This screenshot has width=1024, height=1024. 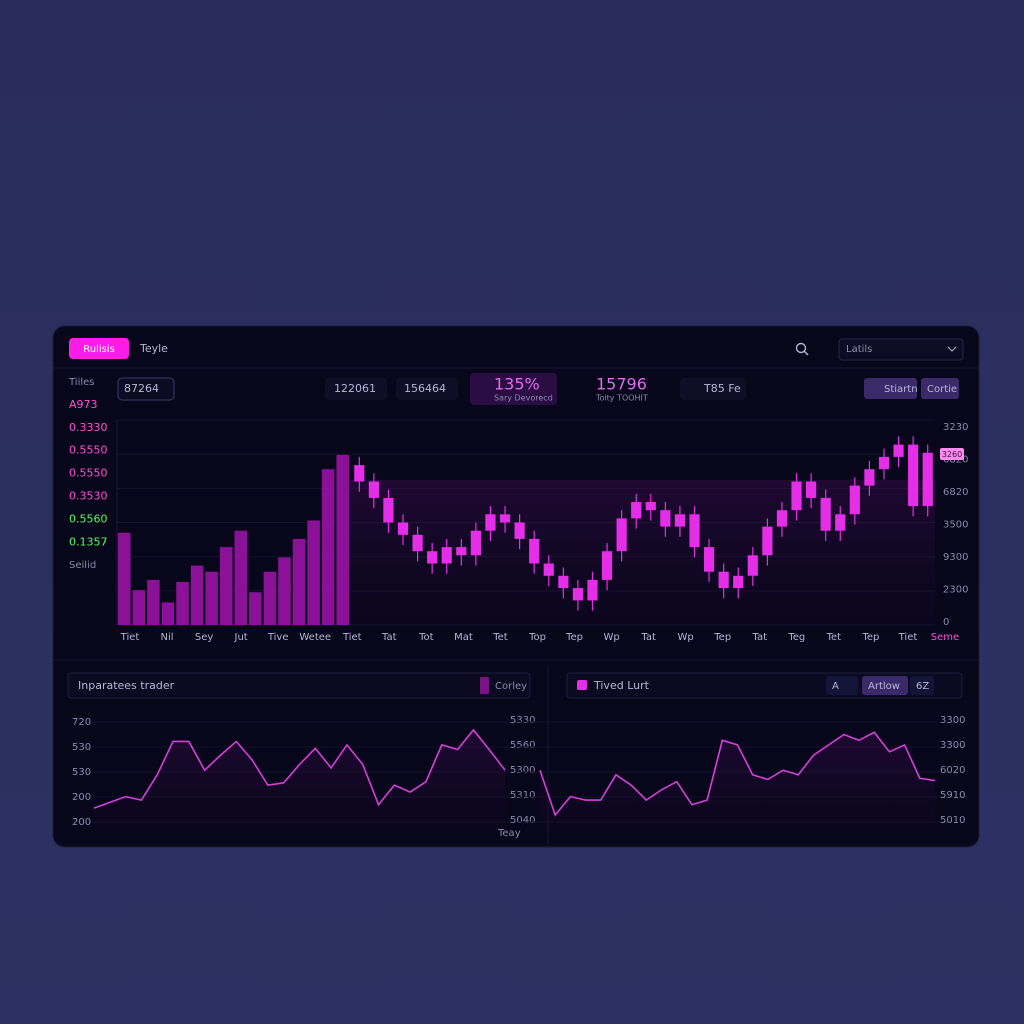 I want to click on side-item: Seilid, so click(x=82, y=565).